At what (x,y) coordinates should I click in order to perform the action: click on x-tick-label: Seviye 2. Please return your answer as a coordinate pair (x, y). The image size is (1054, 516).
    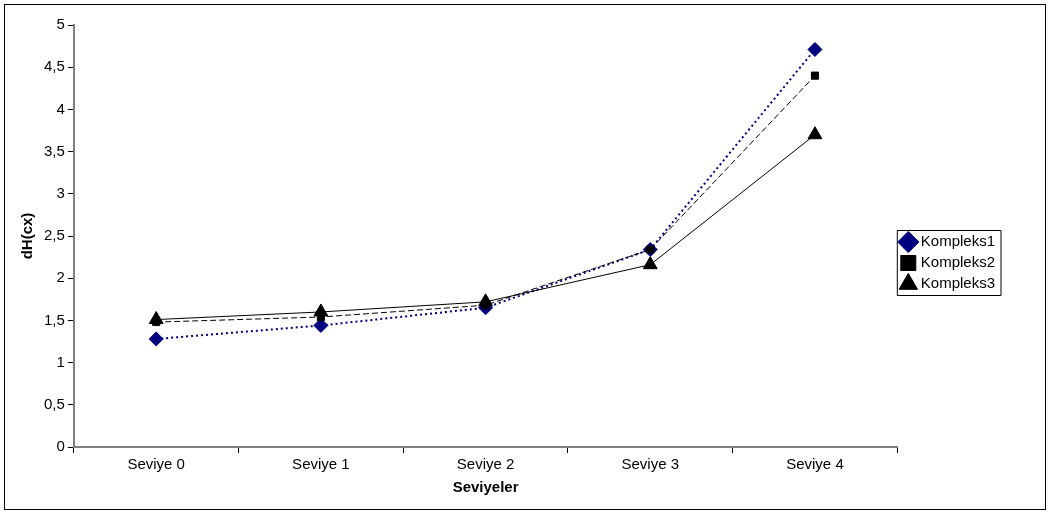
    Looking at the image, I should click on (485, 464).